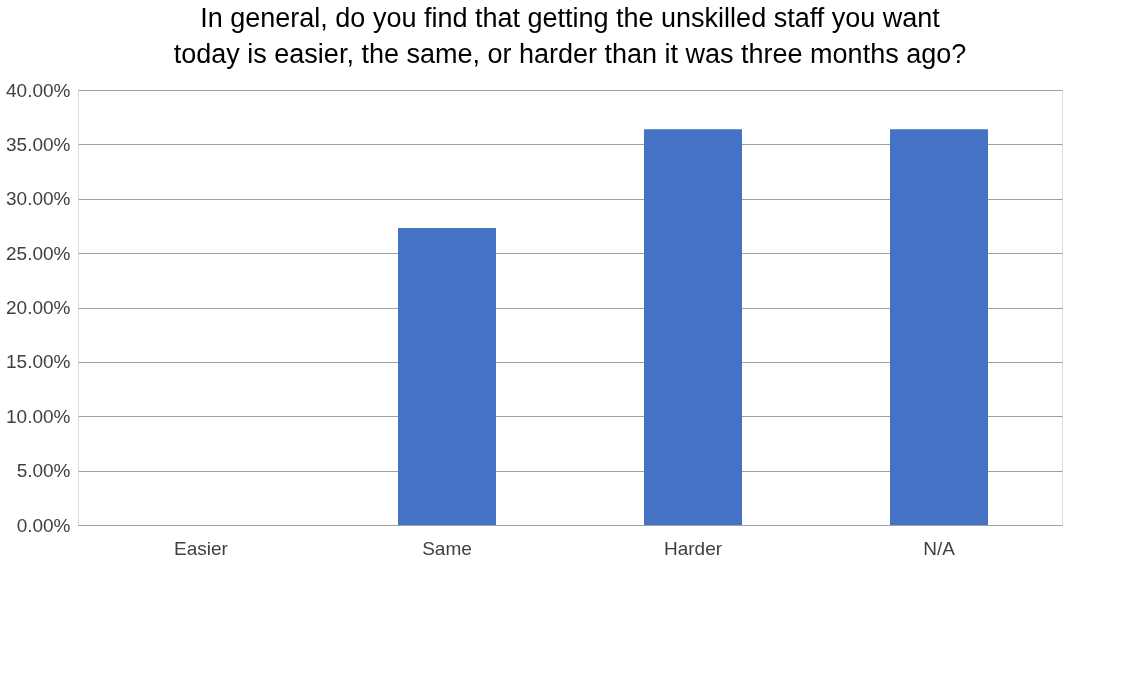 The width and height of the screenshot is (1133, 681). Describe the element at coordinates (38, 144) in the screenshot. I see `y-tick-label: 35.00%` at that location.